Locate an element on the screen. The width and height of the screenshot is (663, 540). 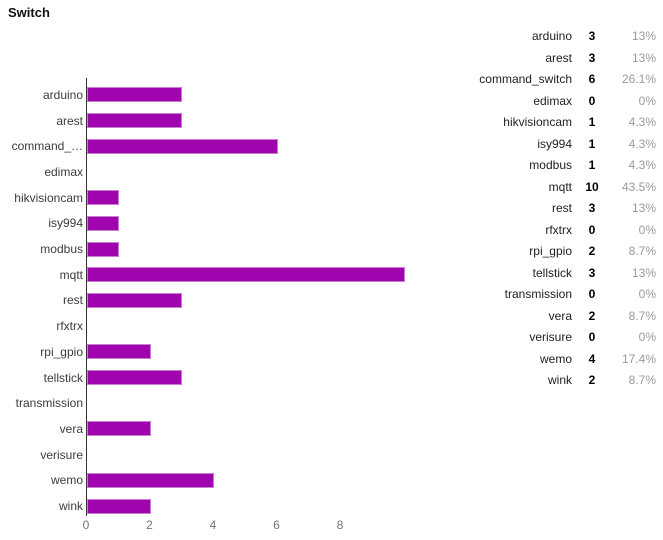
stats-name: edimax is located at coordinates (552, 100).